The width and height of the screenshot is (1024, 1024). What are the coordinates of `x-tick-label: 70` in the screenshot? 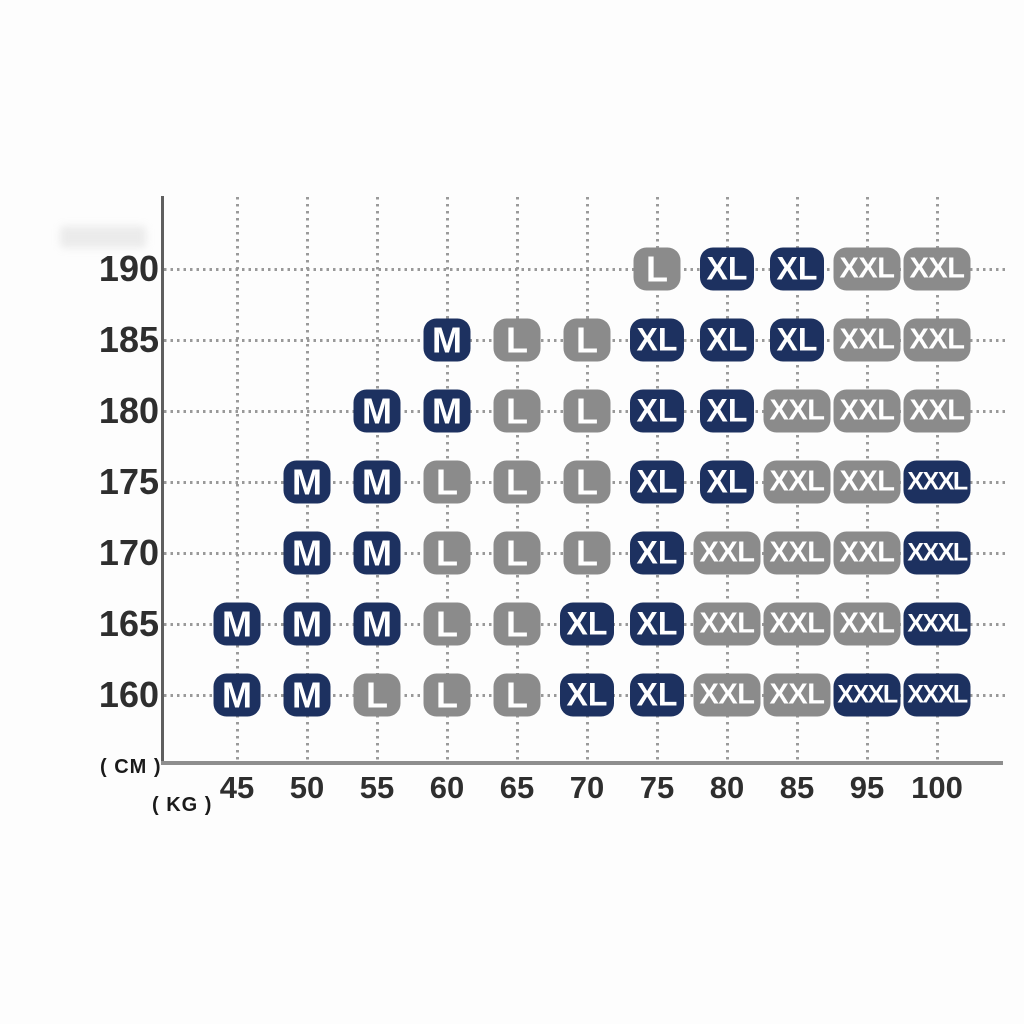 It's located at (587, 787).